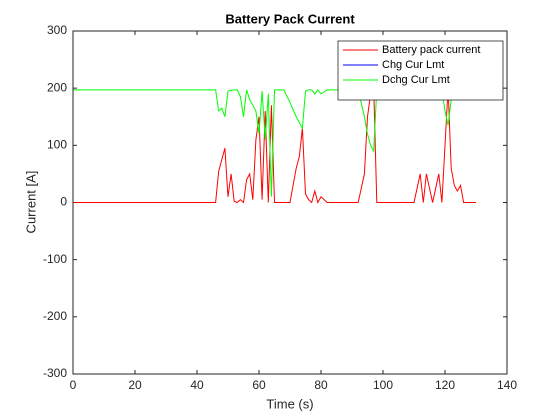  Describe the element at coordinates (55, 316) in the screenshot. I see `y-tick-label: -200` at that location.